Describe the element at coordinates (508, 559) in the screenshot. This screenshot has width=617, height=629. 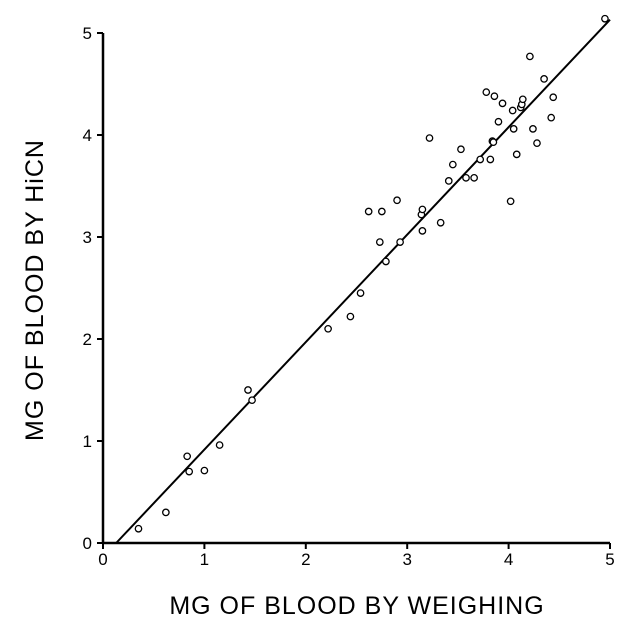
I see `x-tick-label: 4` at that location.